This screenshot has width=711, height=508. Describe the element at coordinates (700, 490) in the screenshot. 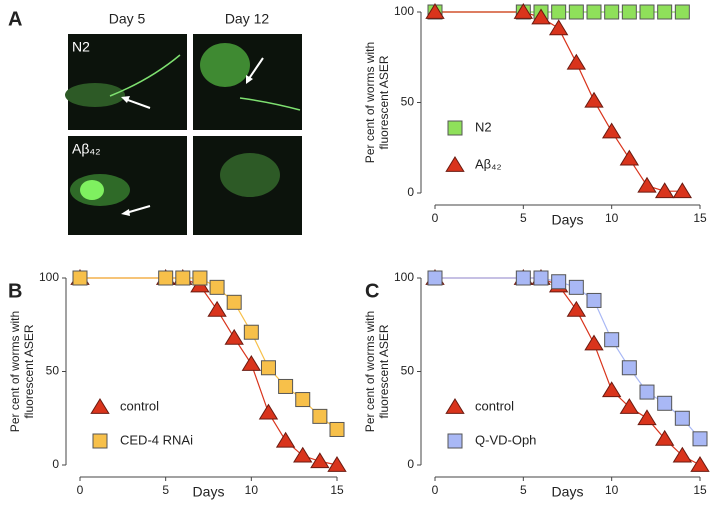

I see `x-tick-label: 15` at that location.